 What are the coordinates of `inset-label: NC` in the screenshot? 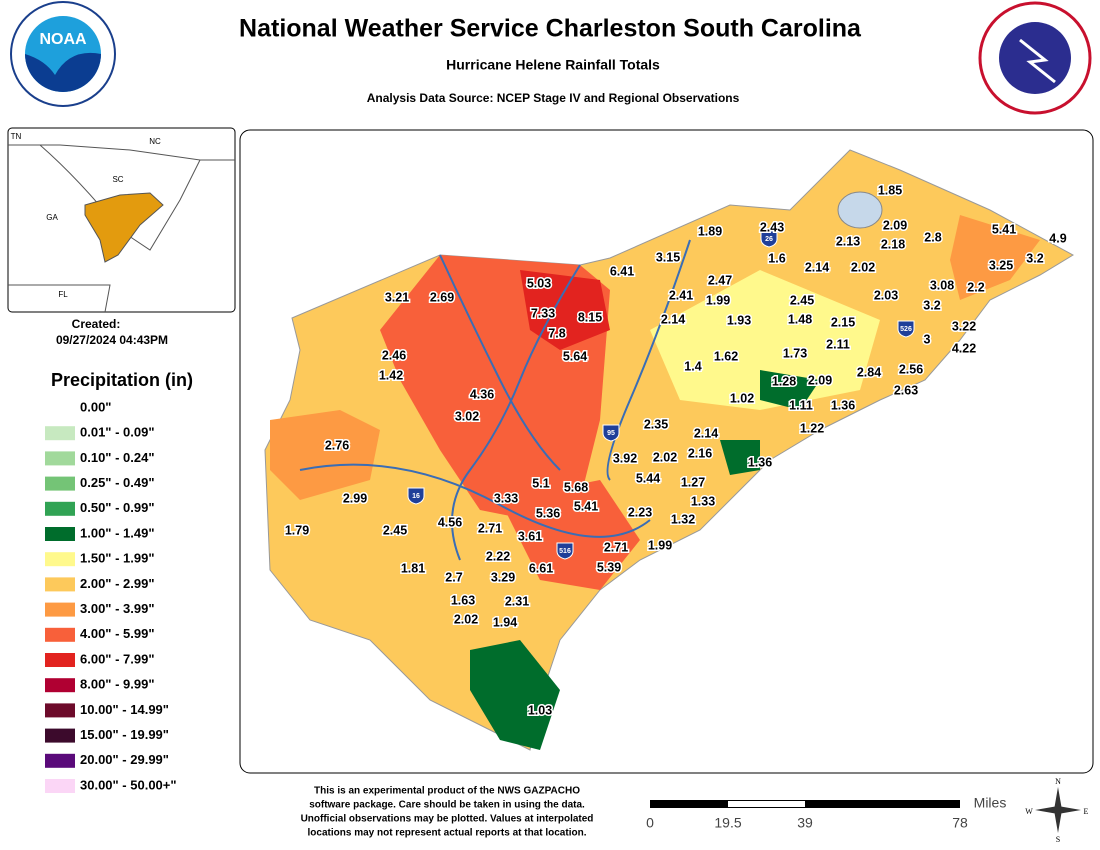 It's located at (155, 141).